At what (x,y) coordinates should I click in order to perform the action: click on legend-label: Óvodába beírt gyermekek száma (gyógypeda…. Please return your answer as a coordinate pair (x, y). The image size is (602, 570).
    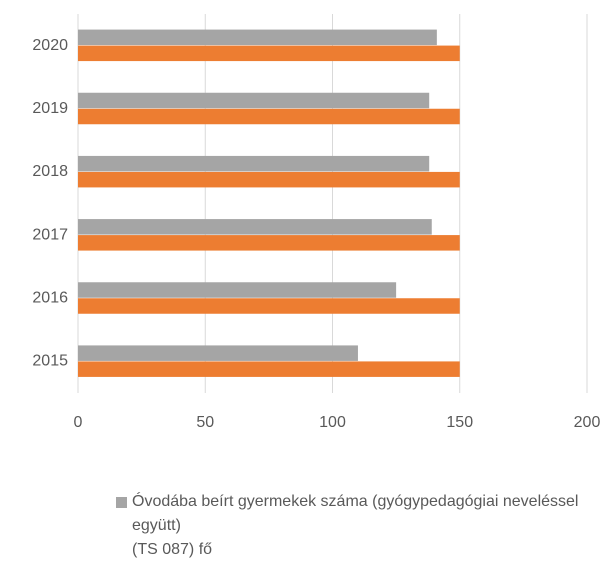
    Looking at the image, I should click on (355, 525).